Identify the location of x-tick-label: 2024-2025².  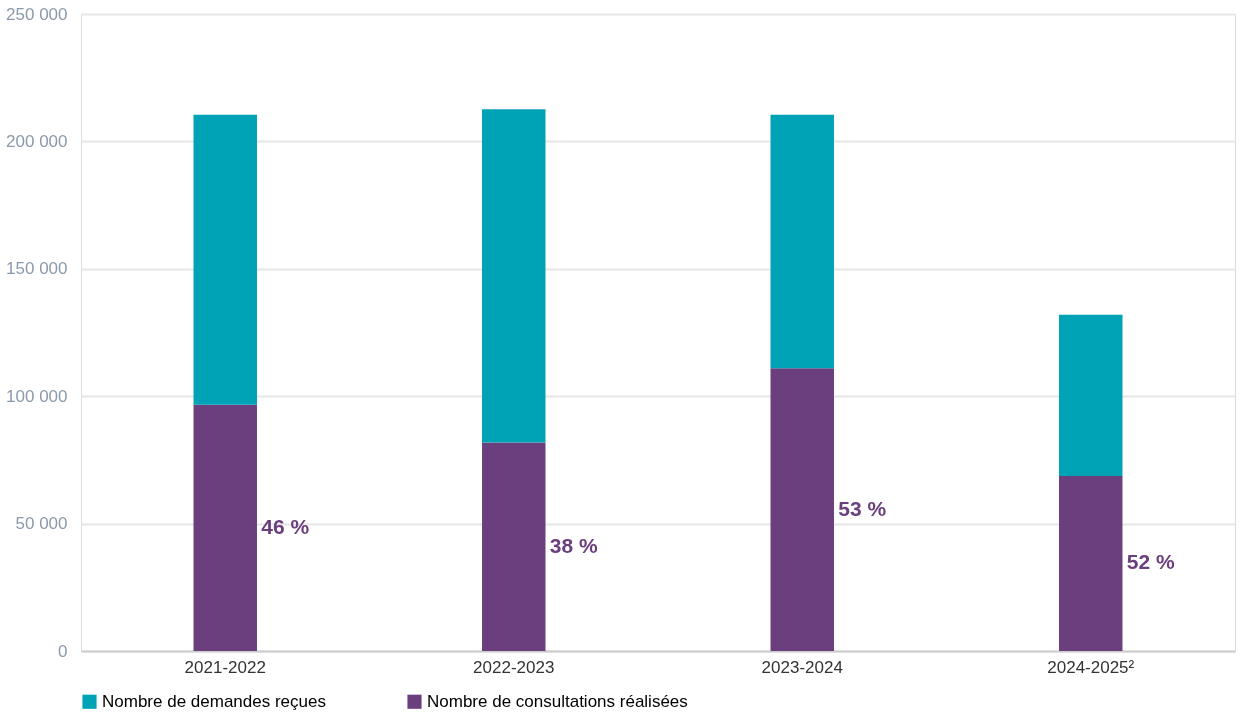
(1091, 667).